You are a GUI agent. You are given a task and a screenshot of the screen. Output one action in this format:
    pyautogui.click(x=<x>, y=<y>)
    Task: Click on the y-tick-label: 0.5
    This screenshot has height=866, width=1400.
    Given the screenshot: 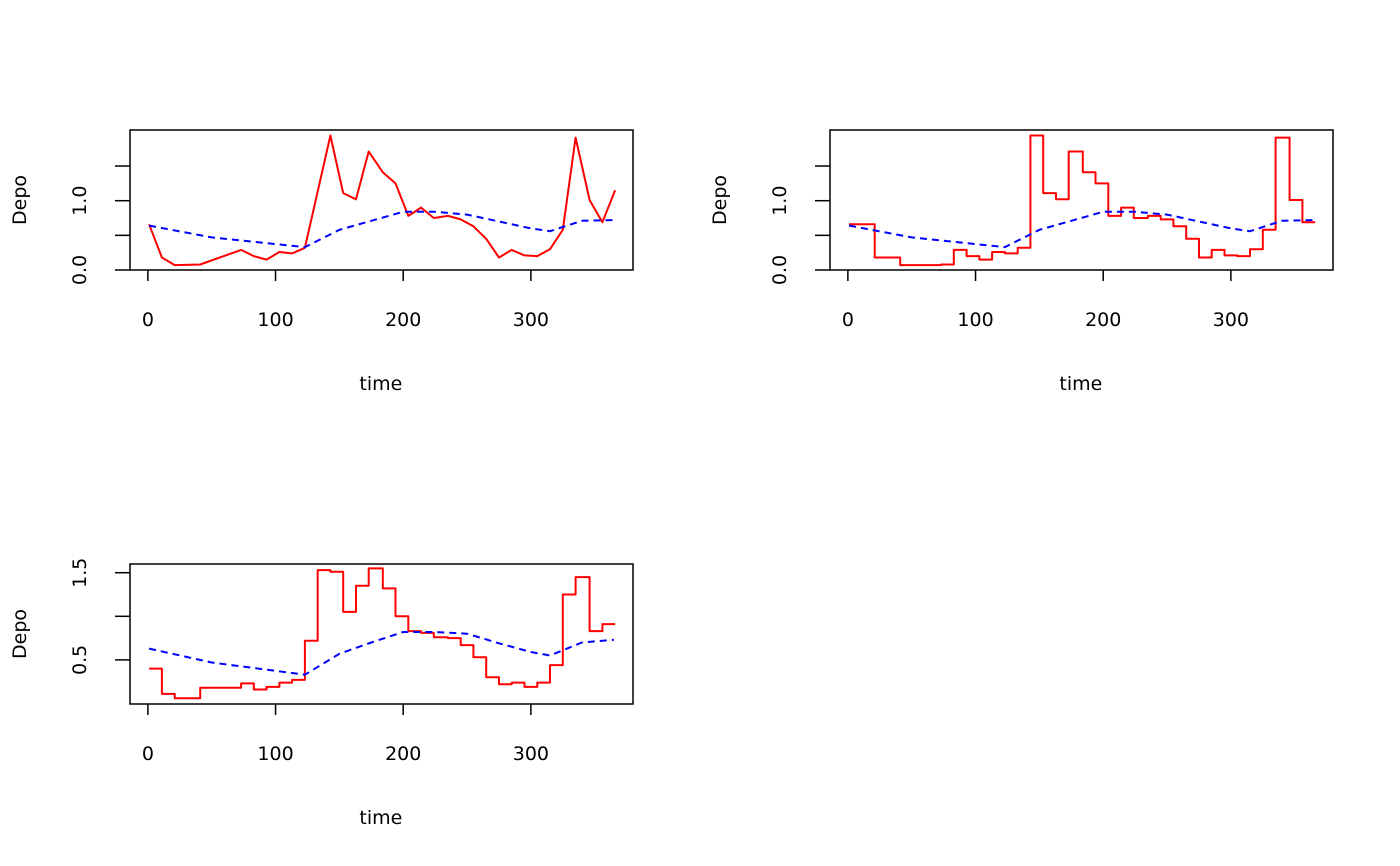 What is the action you would take?
    pyautogui.click(x=80, y=660)
    